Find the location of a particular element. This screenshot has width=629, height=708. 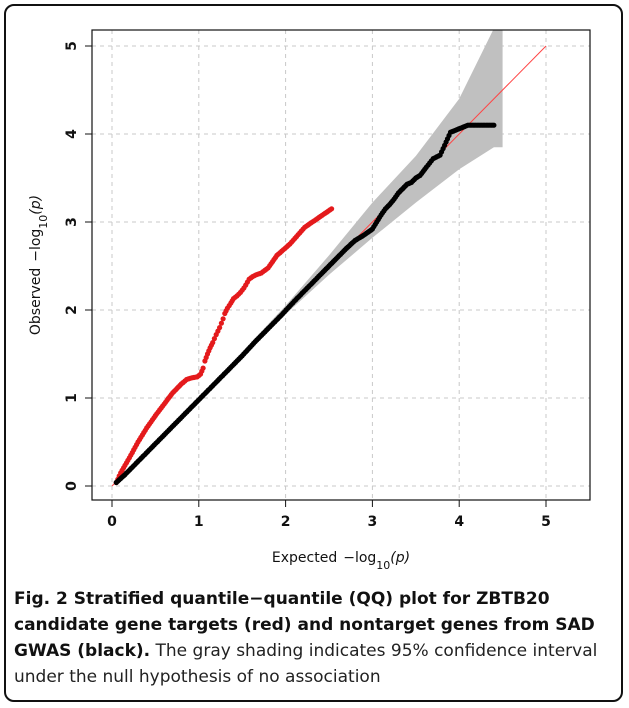

x-tick-label: 3 is located at coordinates (373, 522).